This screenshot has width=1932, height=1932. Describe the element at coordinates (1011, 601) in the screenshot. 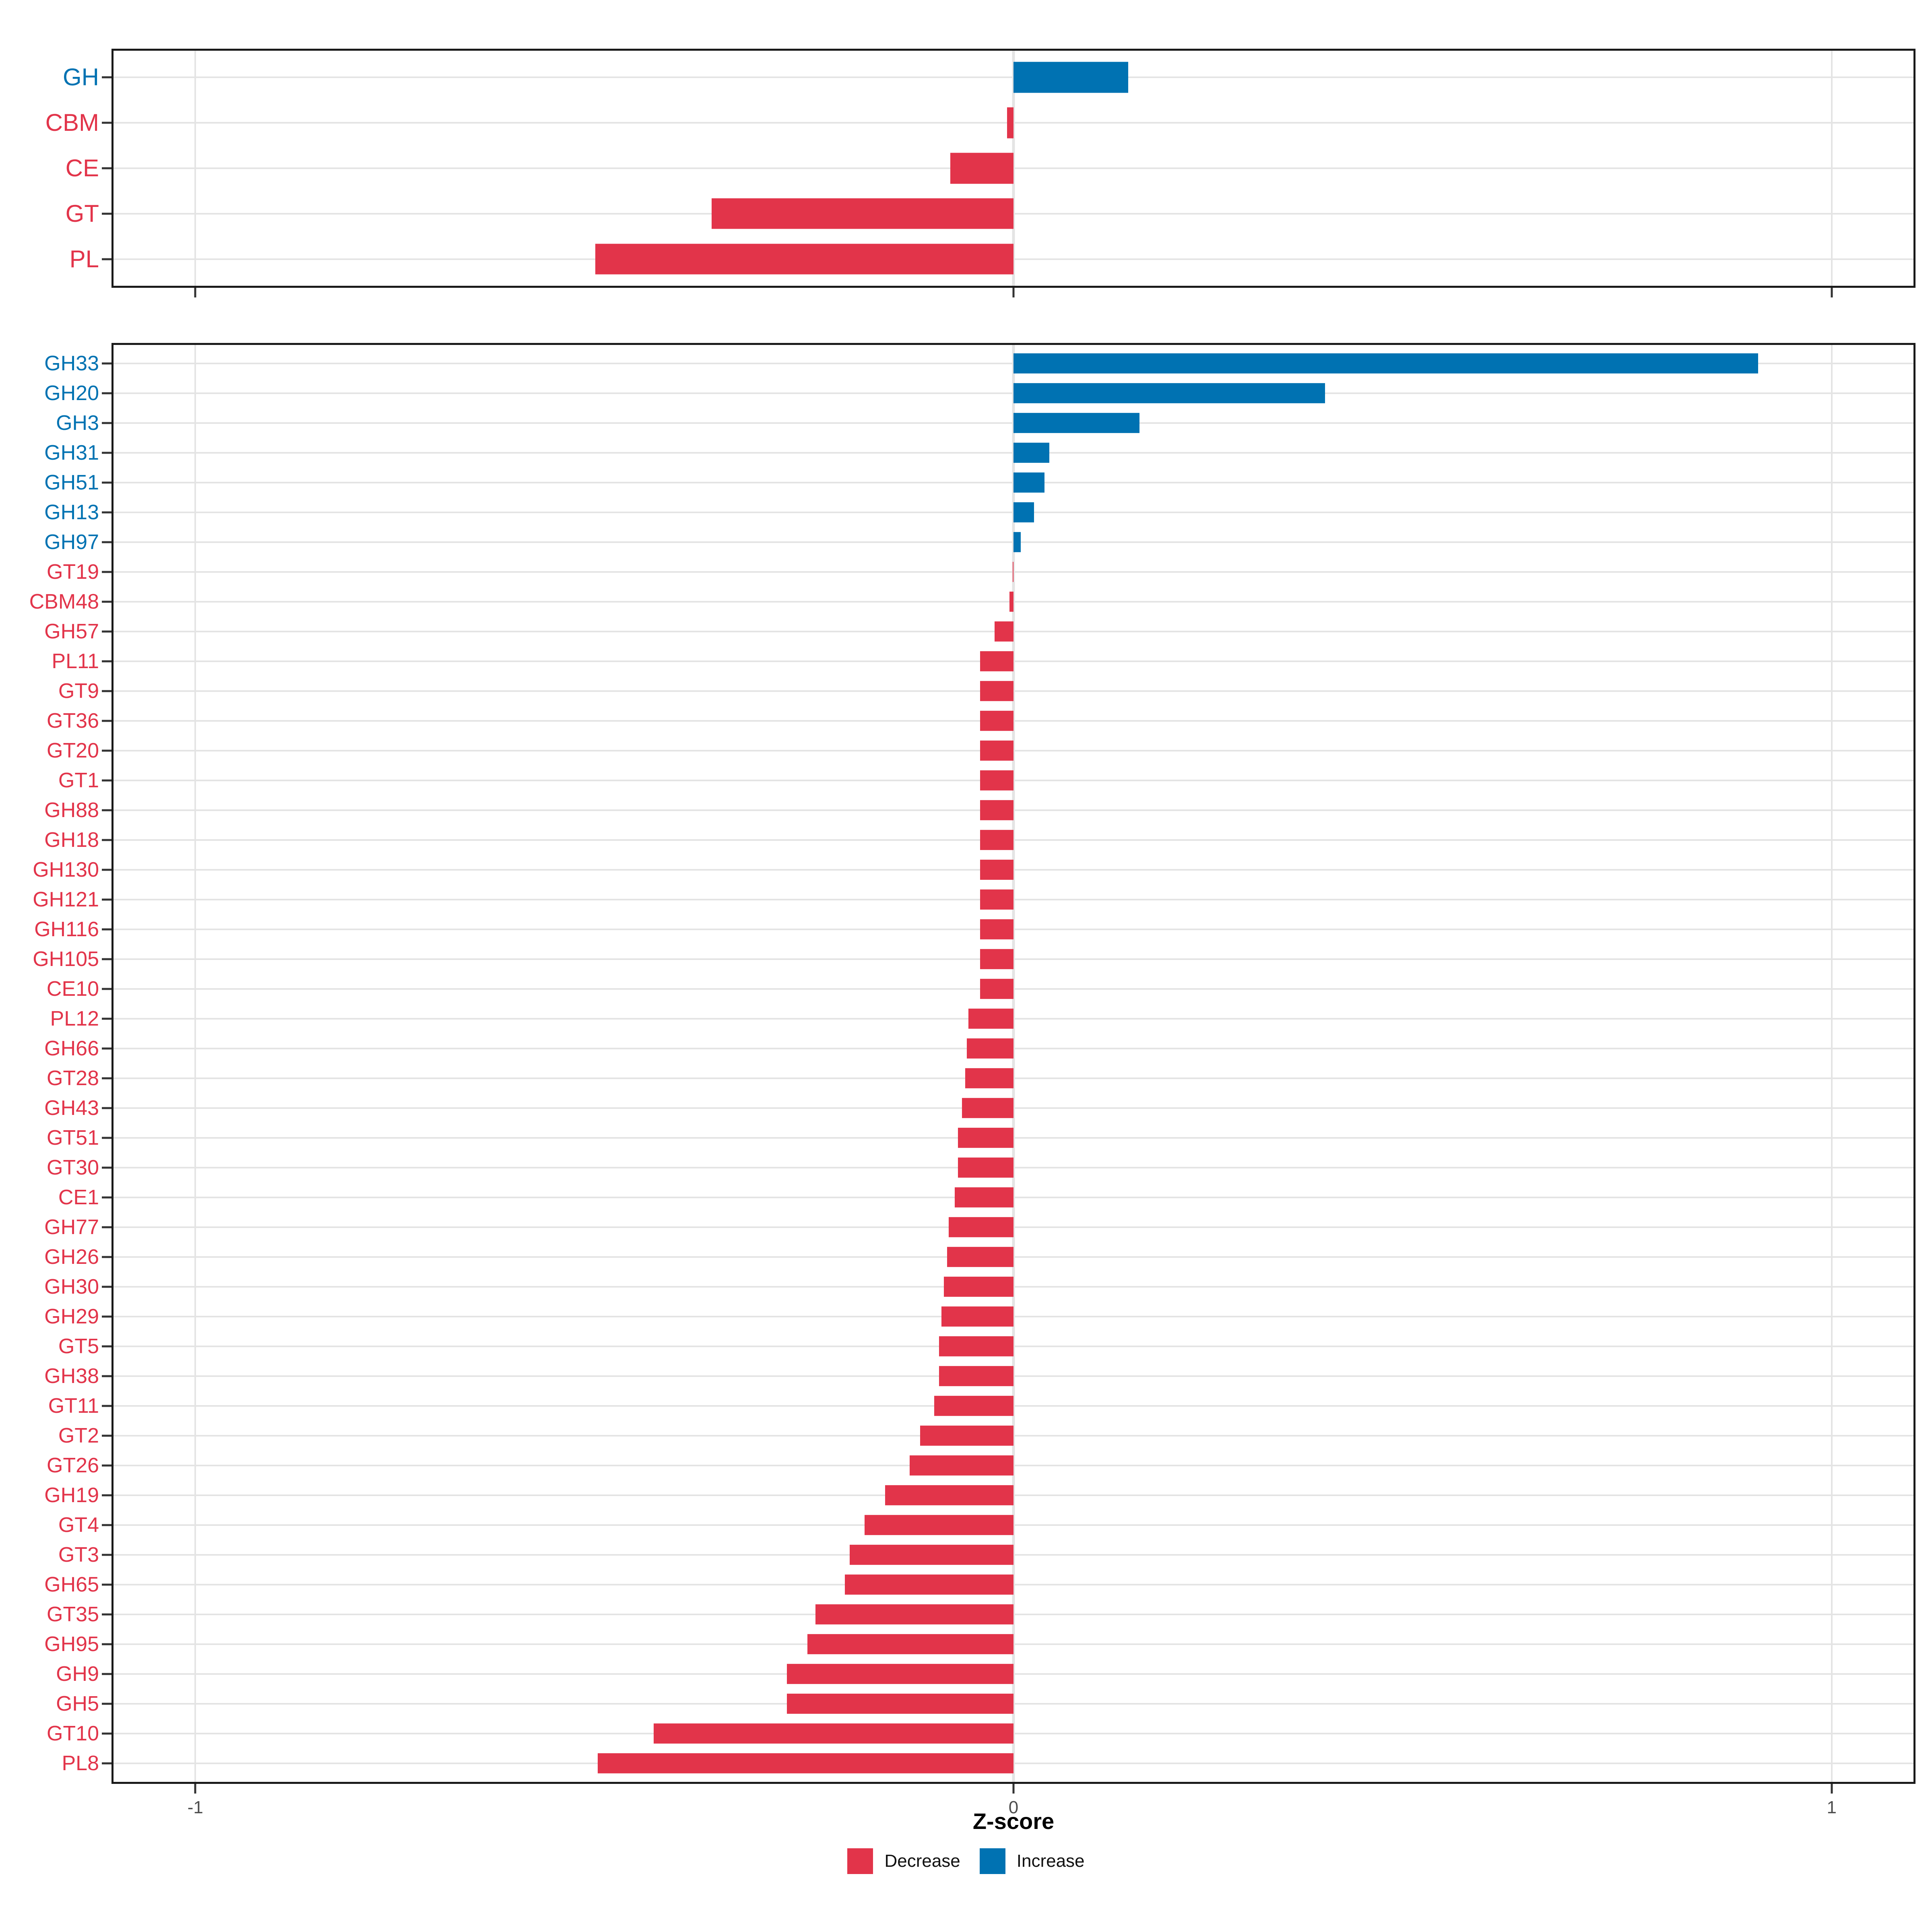

I see `bar-CBM48` at that location.